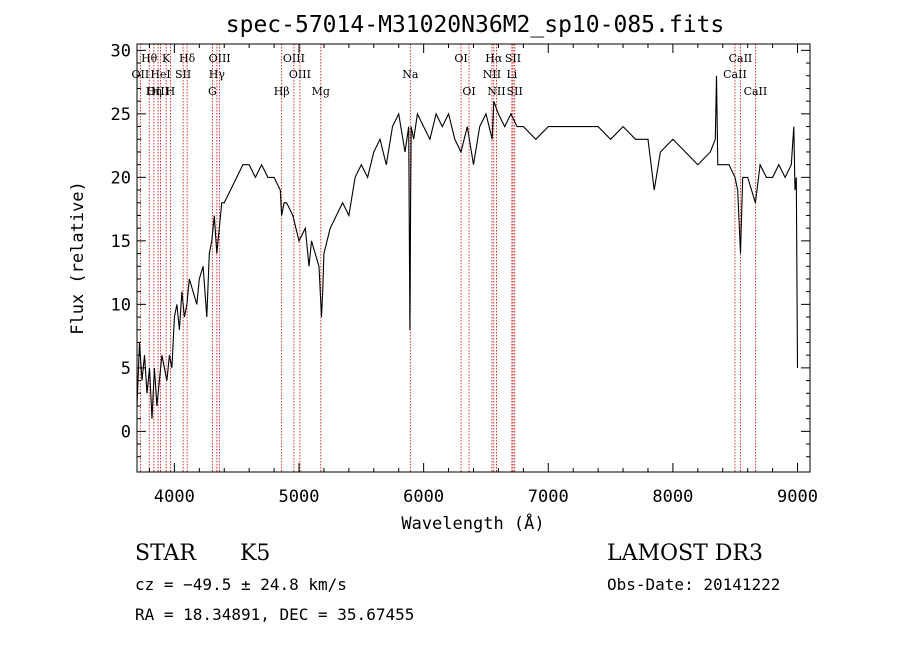  What do you see at coordinates (472, 523) in the screenshot?
I see `x-axis-label: Wavelength (Å)` at bounding box center [472, 523].